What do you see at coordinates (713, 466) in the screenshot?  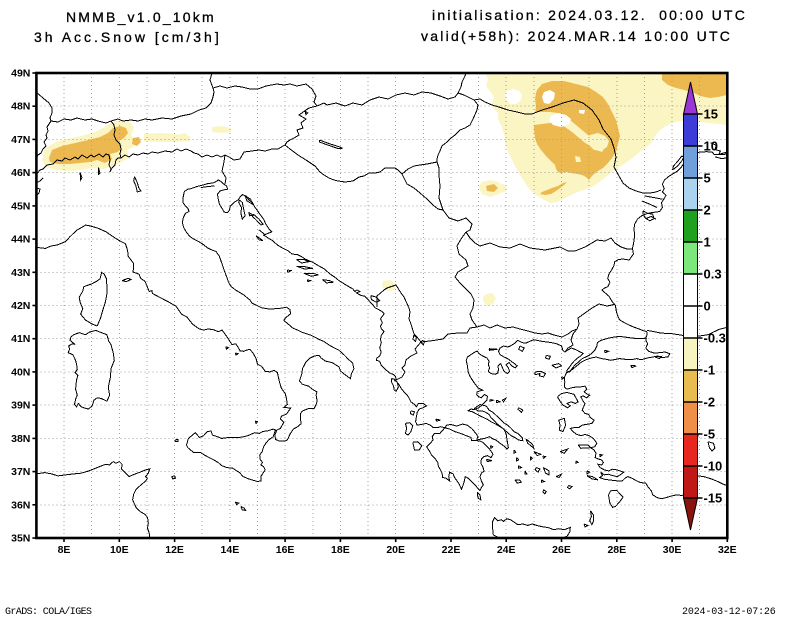 I see `svg-text: -10` at bounding box center [713, 466].